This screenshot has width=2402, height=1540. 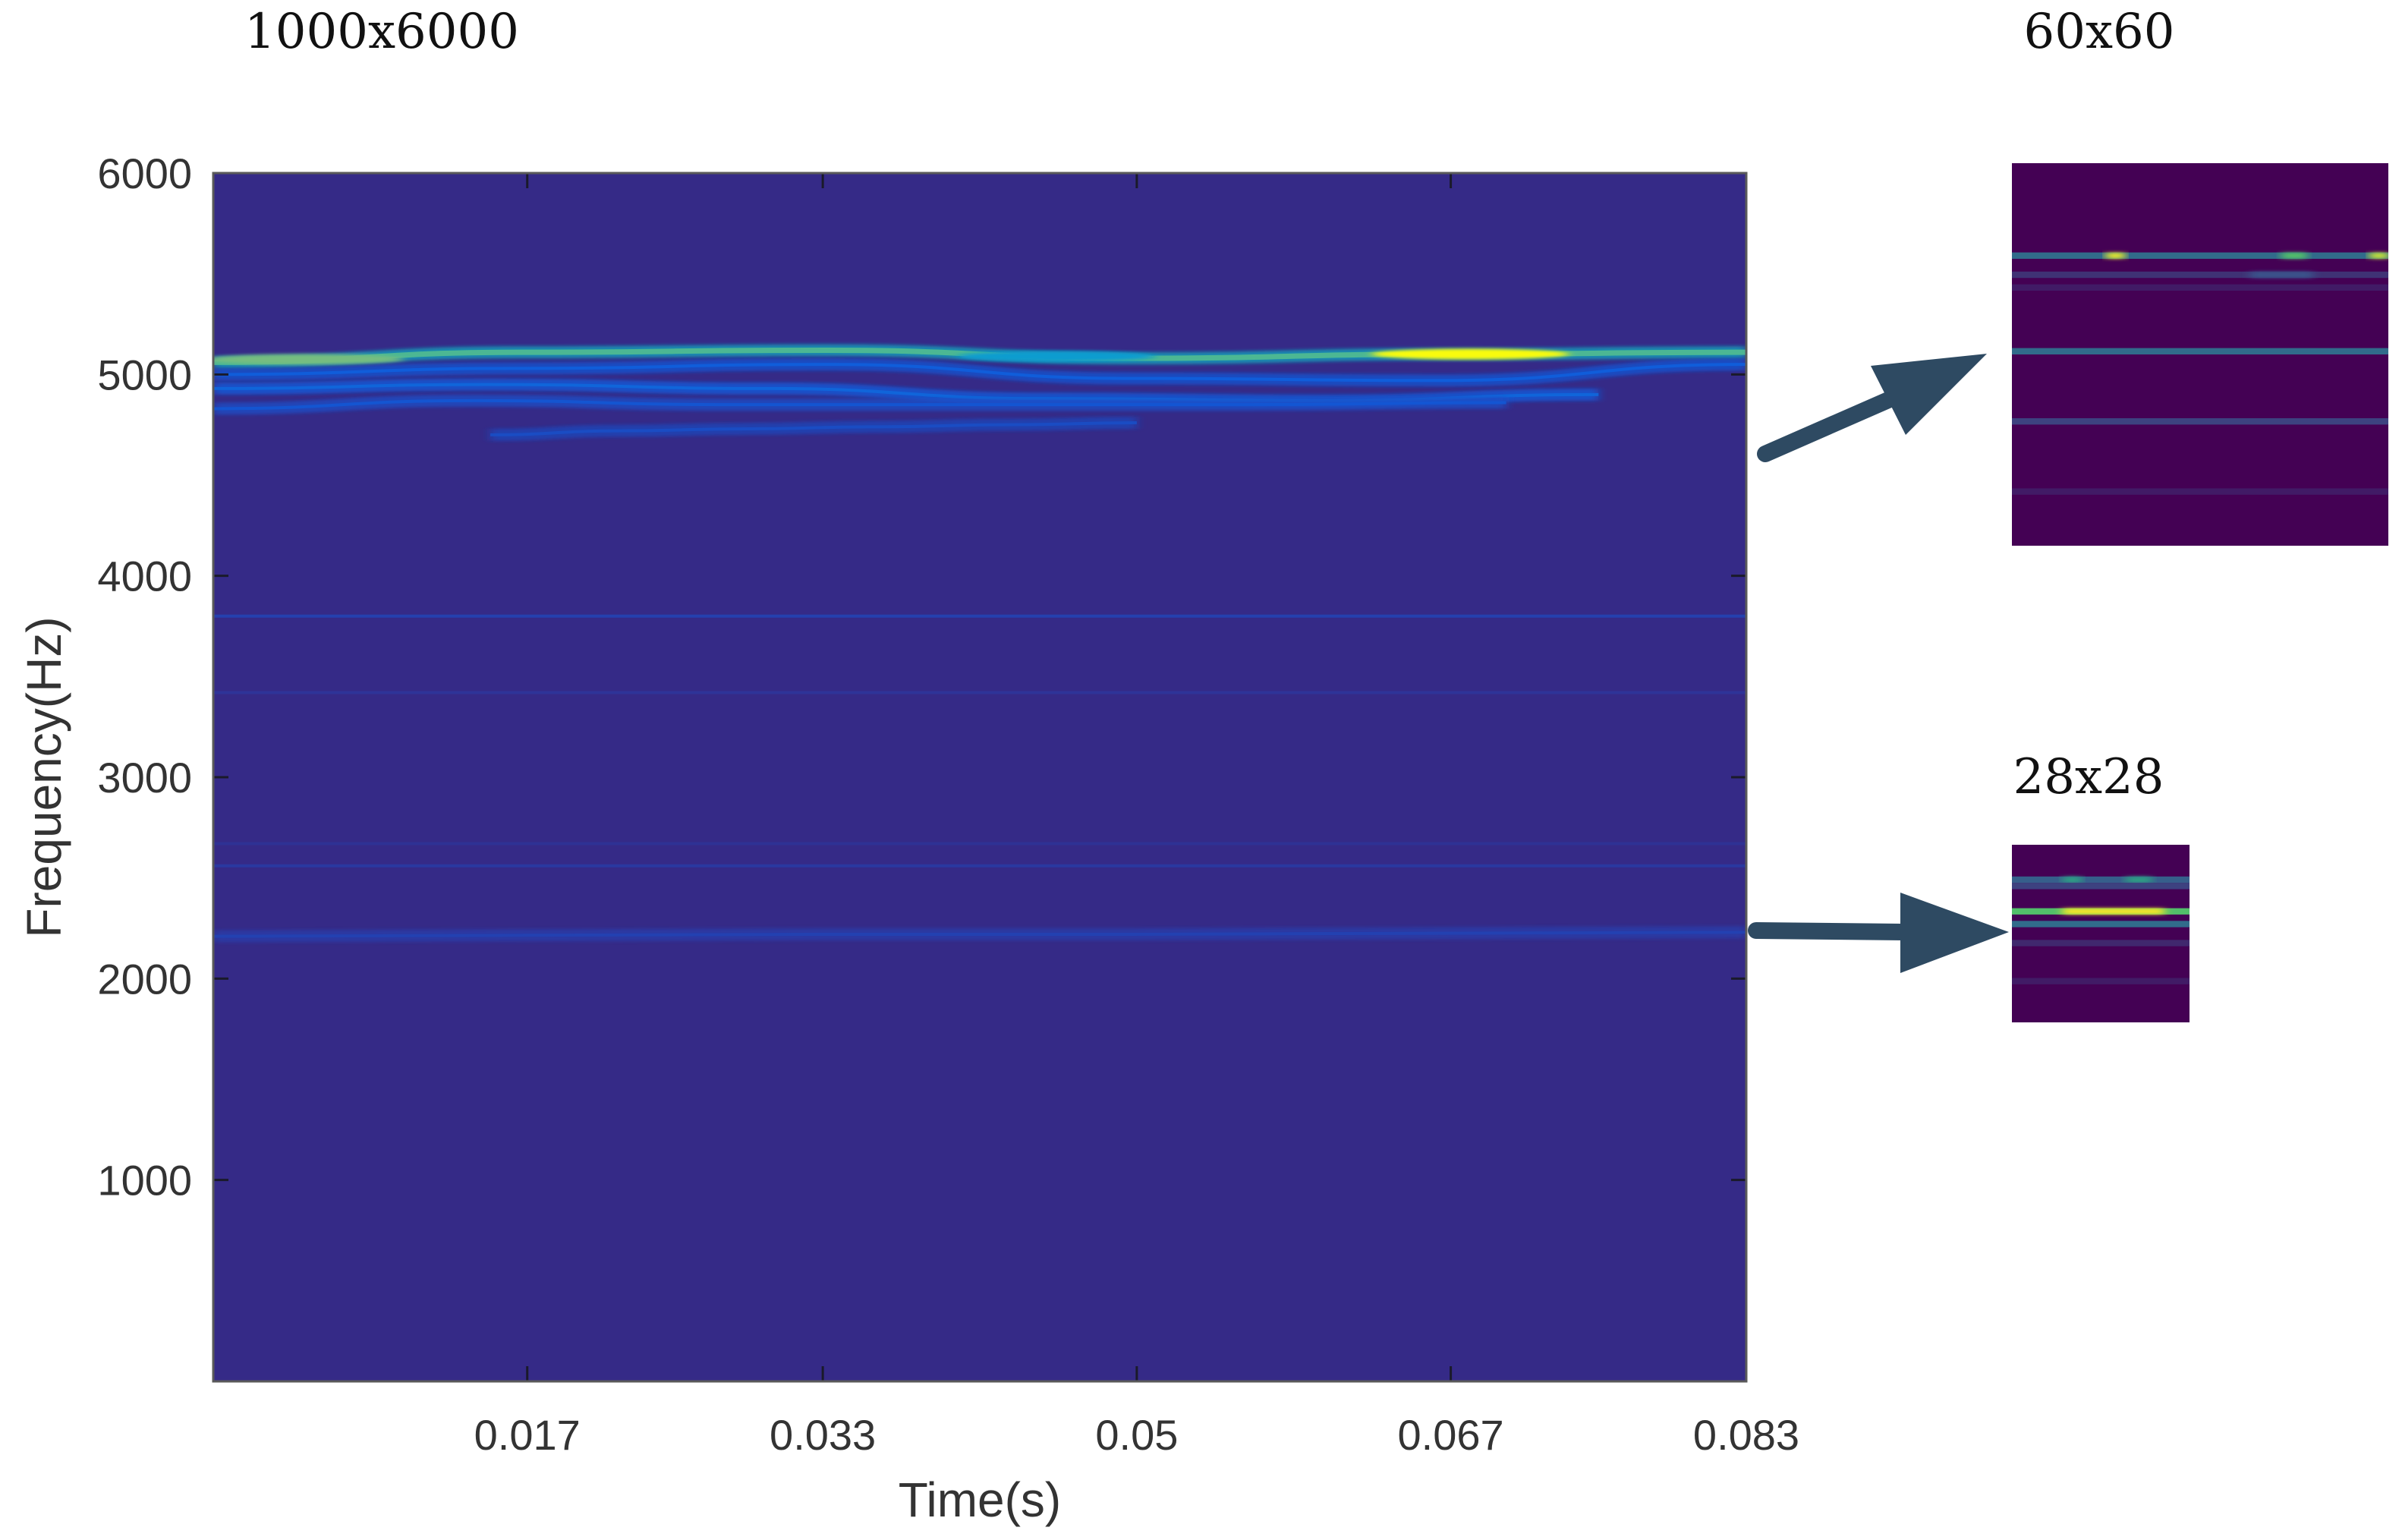 What do you see at coordinates (527, 1435) in the screenshot?
I see `x-tick-label-0: 0.017` at bounding box center [527, 1435].